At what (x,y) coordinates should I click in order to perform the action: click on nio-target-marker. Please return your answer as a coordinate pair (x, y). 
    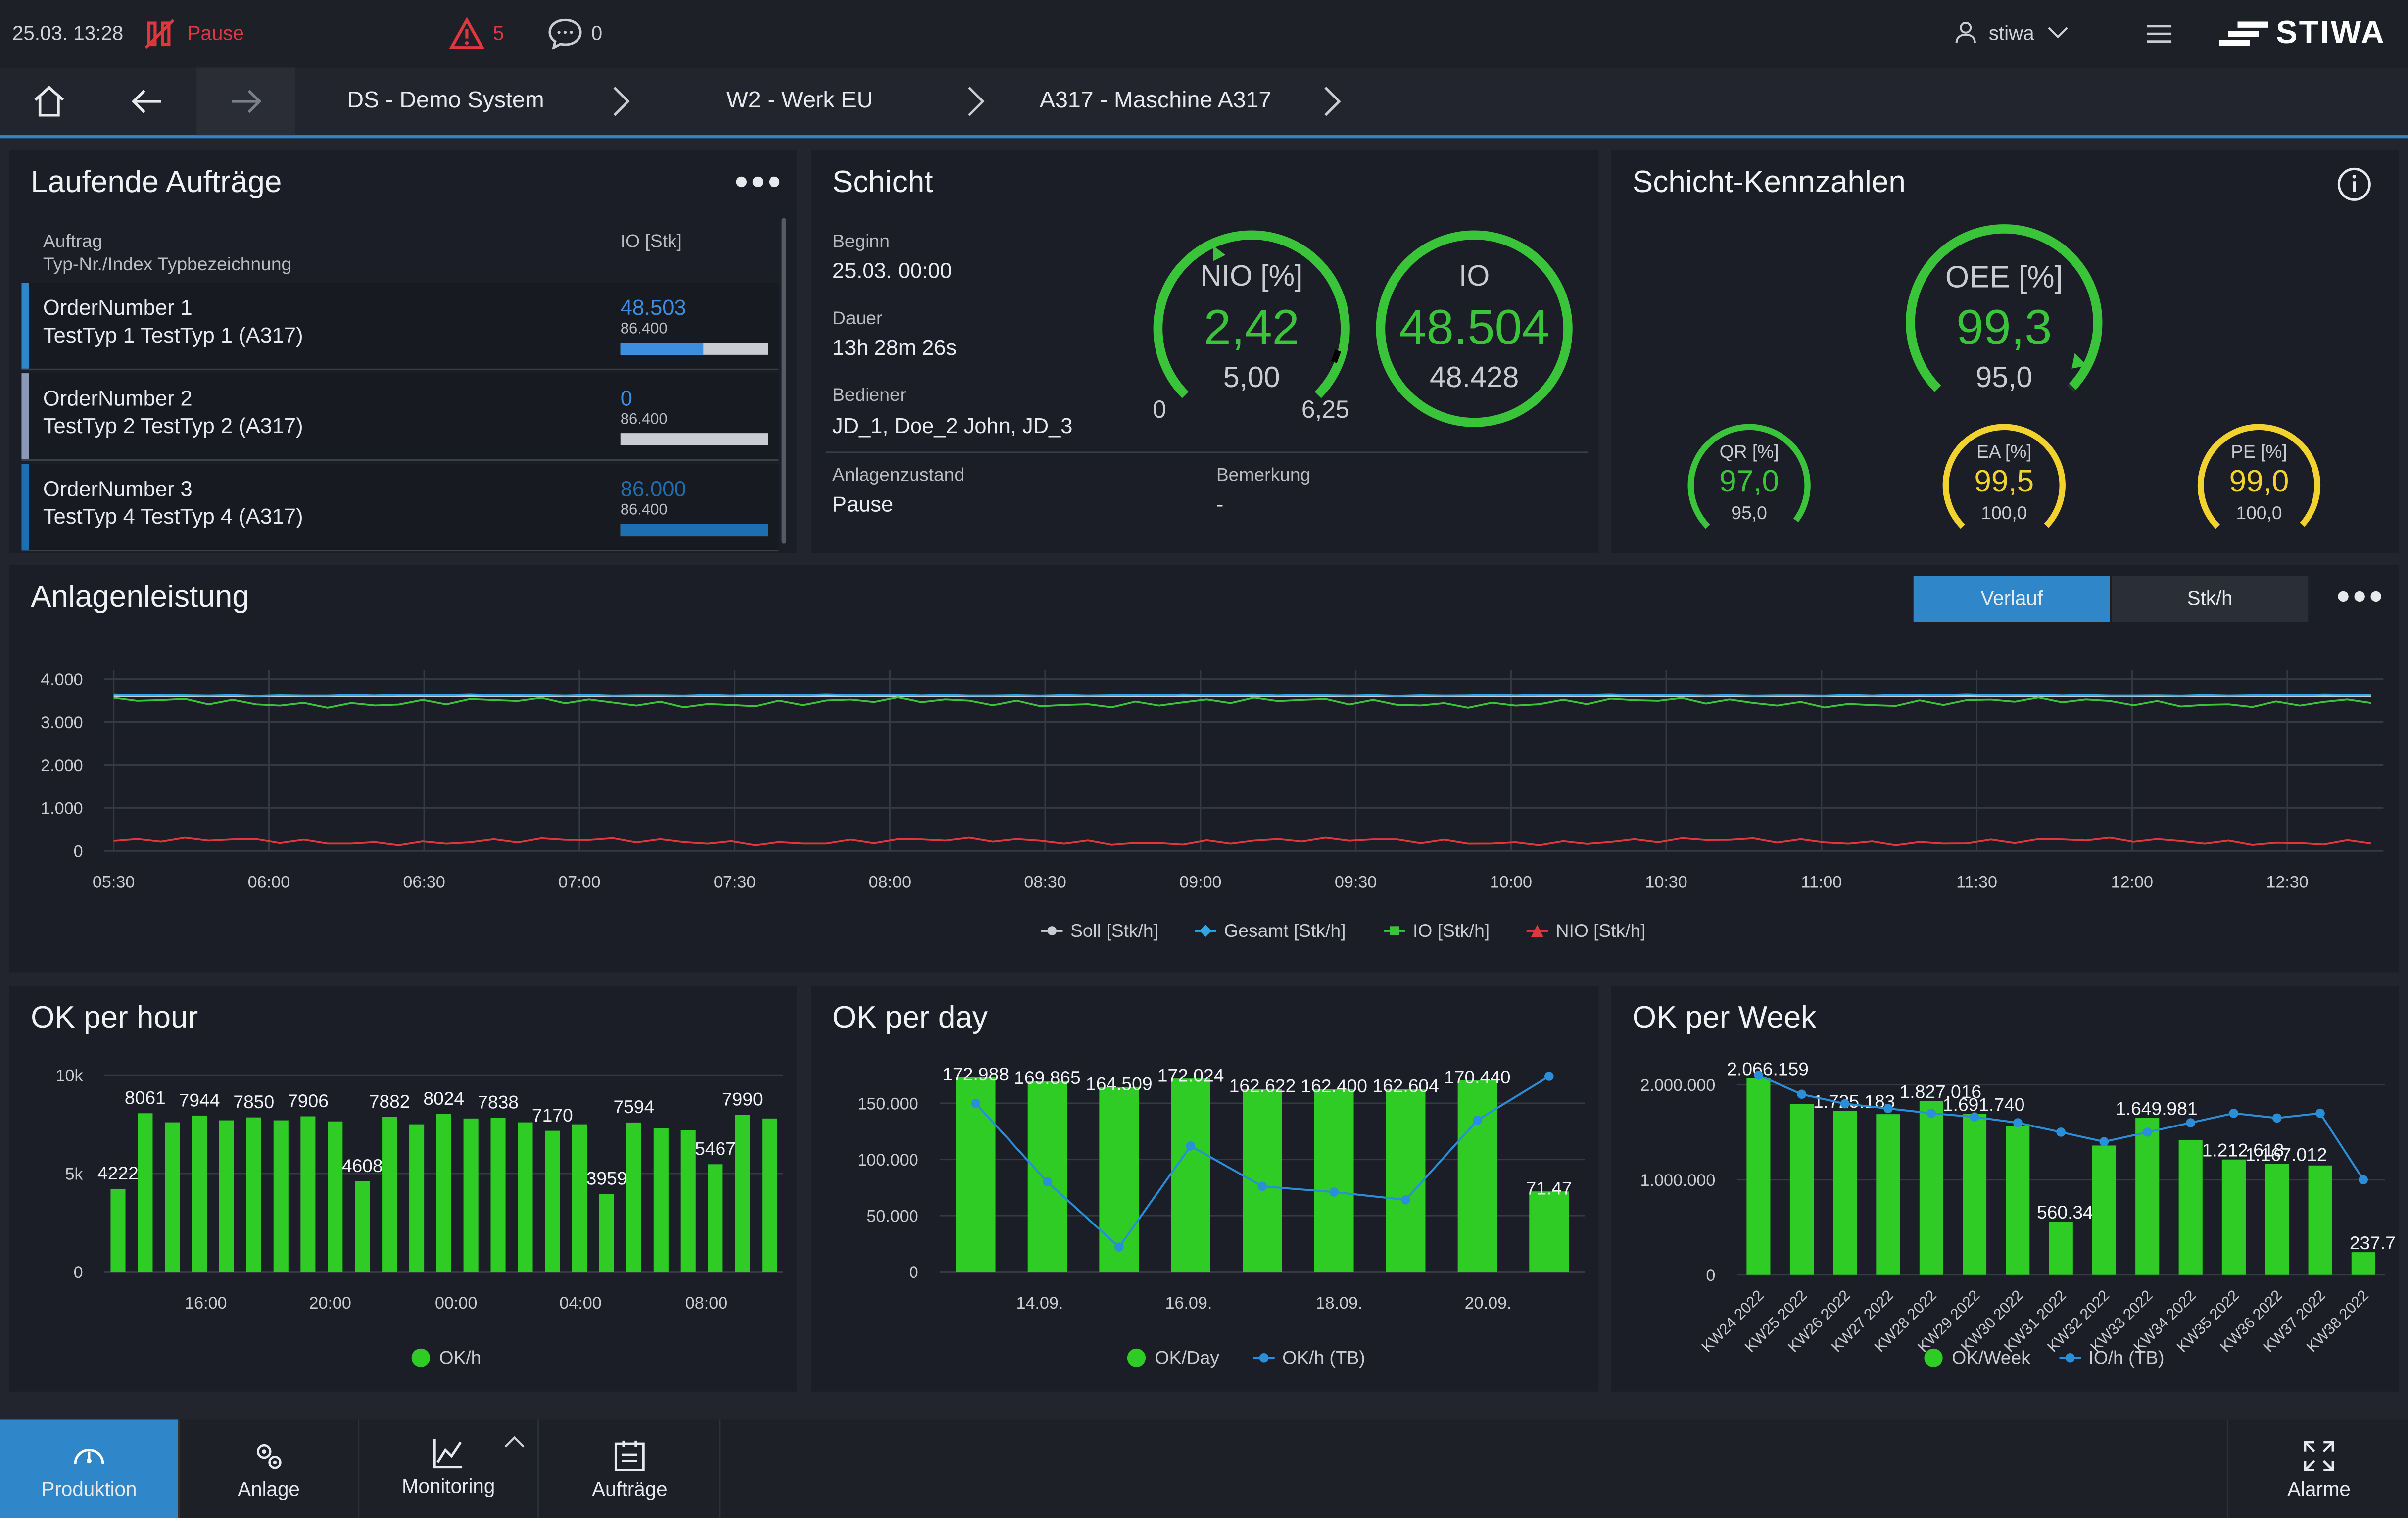
    Looking at the image, I should click on (1219, 253).